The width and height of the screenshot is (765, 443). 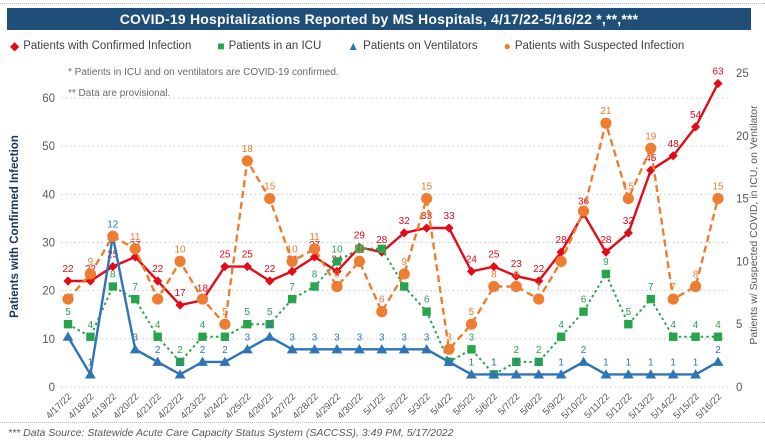 What do you see at coordinates (472, 259) in the screenshot?
I see `data-point-label: 24` at bounding box center [472, 259].